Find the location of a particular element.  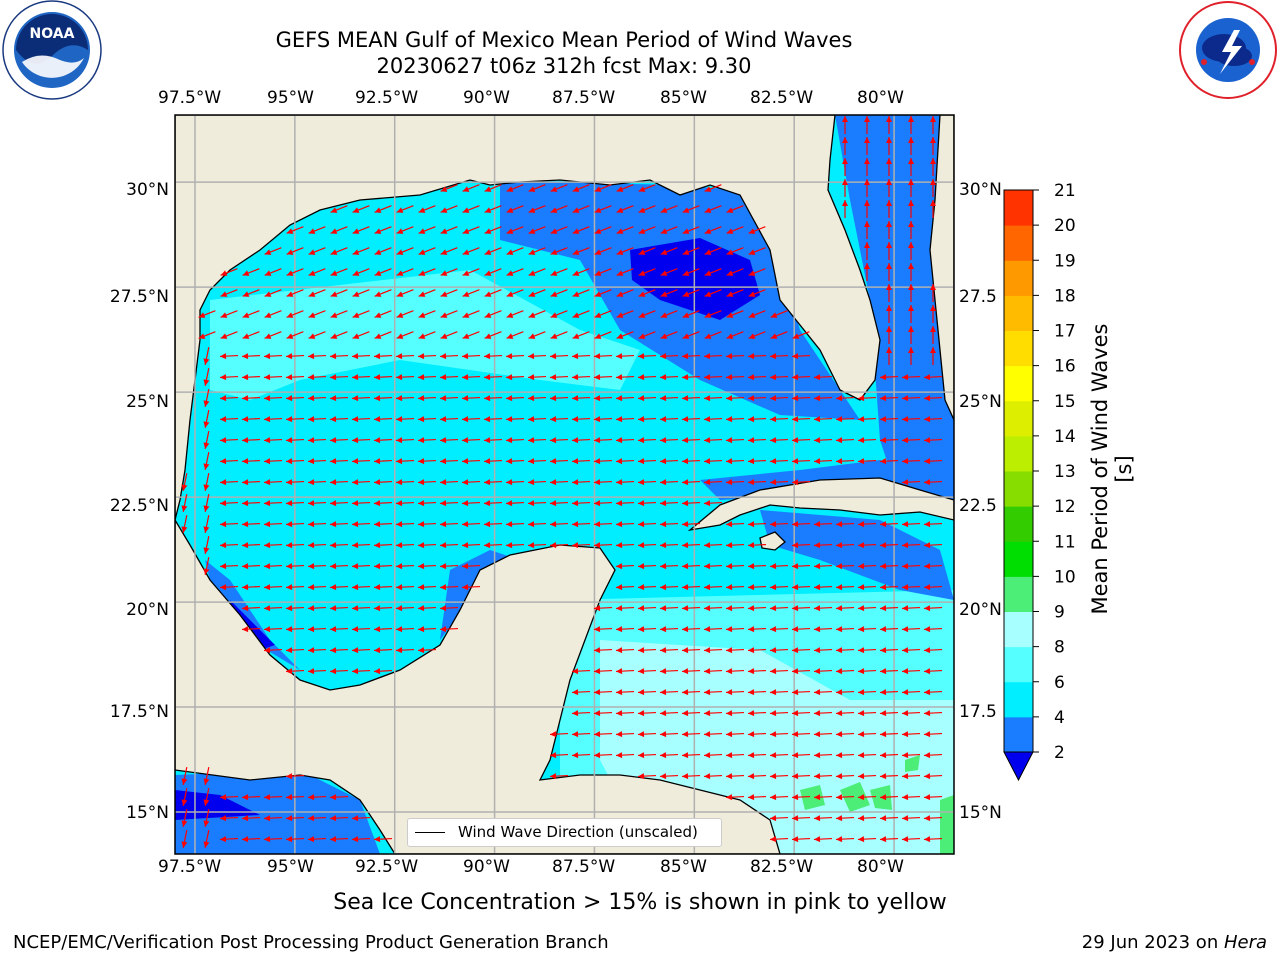

period-band-2-4-cuba-south is located at coordinates (857, 555).